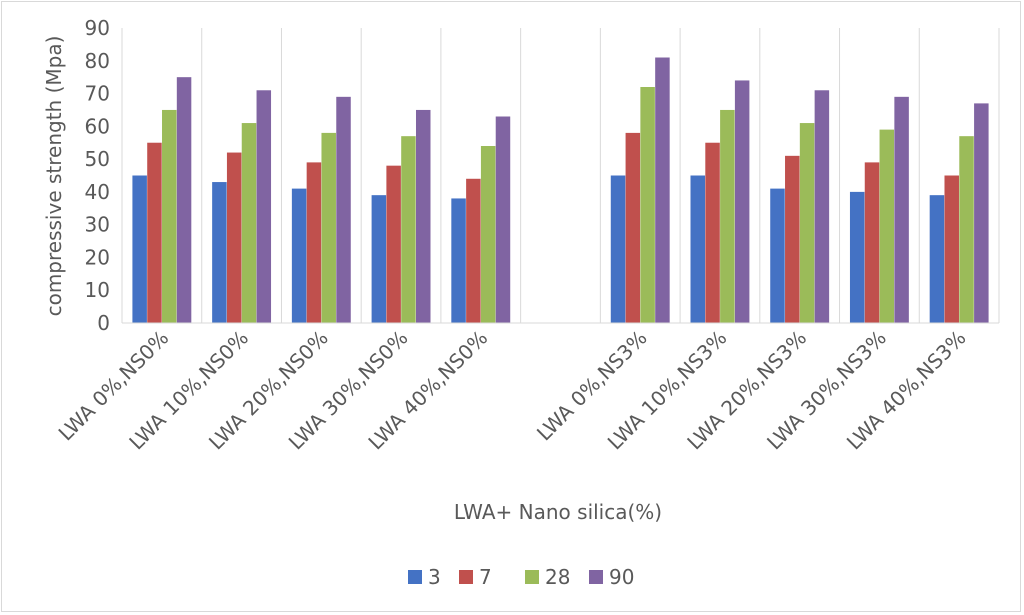 The image size is (1024, 615). Describe the element at coordinates (97, 175) in the screenshot. I see `y-tick-labels: 0 10 20 30 40 50 60 70 80 90` at that location.